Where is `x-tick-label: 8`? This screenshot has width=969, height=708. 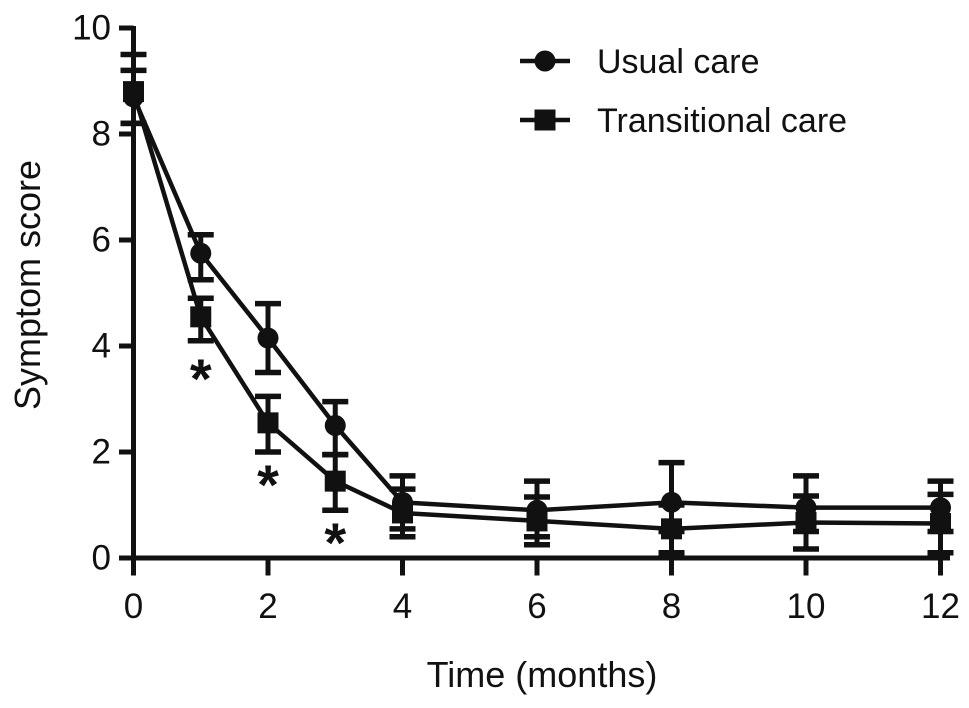
x-tick-label: 8 is located at coordinates (671, 606).